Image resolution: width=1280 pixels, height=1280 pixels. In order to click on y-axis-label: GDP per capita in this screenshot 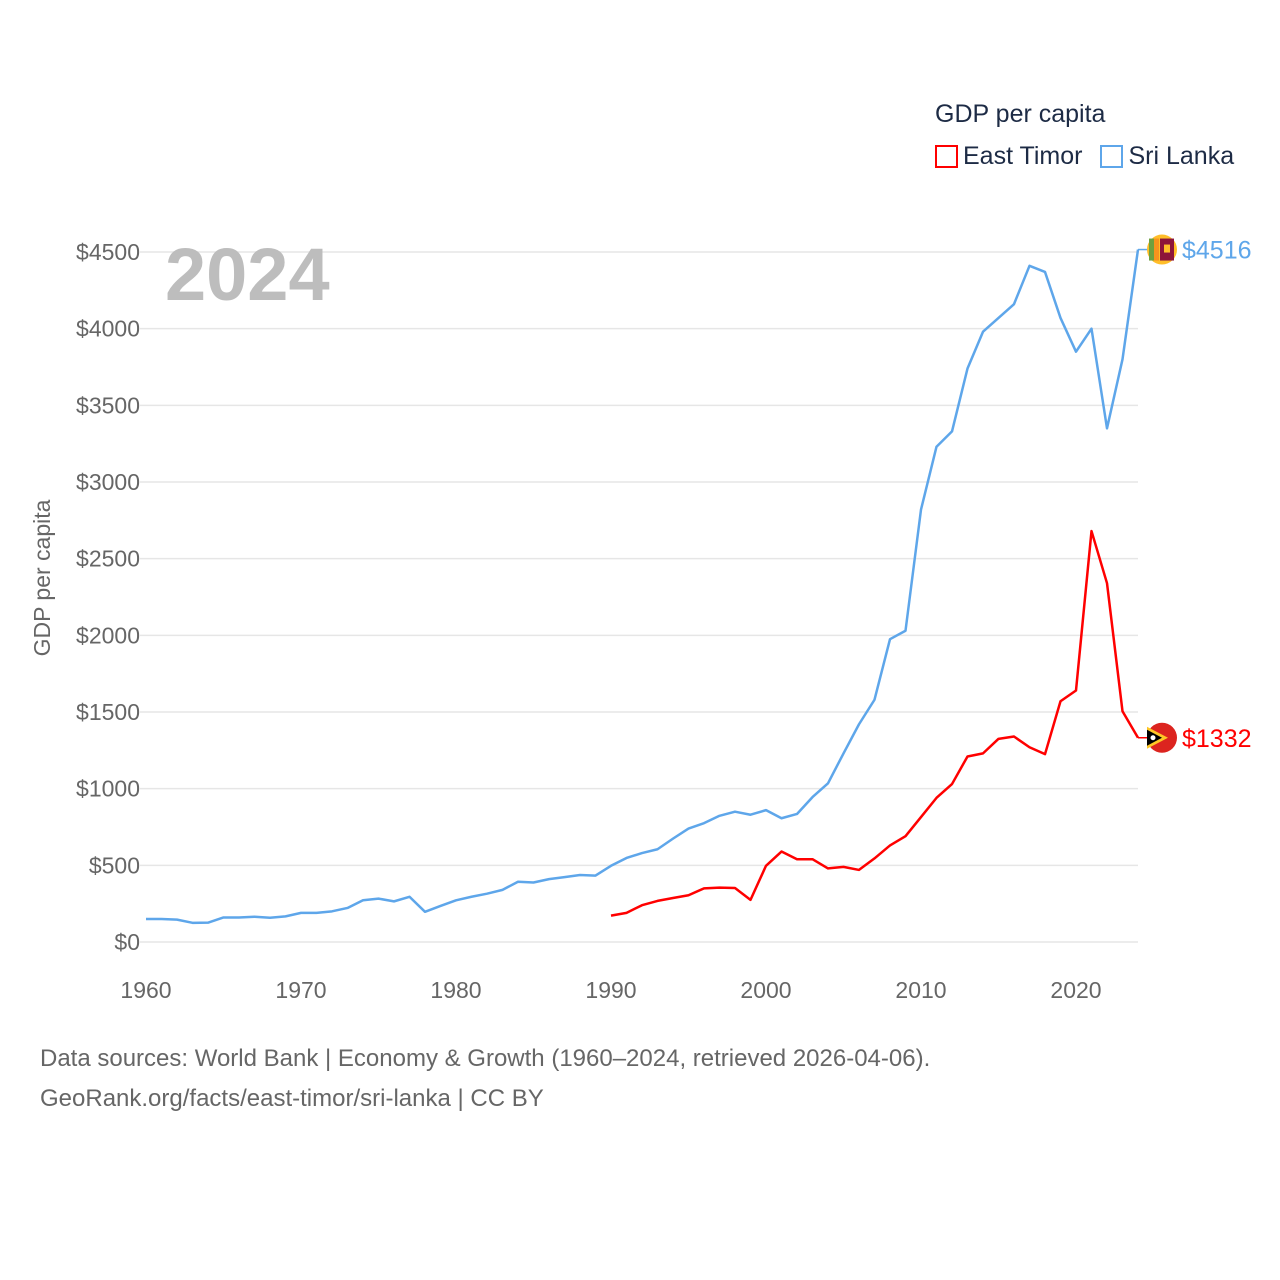, I will do `click(42, 577)`.